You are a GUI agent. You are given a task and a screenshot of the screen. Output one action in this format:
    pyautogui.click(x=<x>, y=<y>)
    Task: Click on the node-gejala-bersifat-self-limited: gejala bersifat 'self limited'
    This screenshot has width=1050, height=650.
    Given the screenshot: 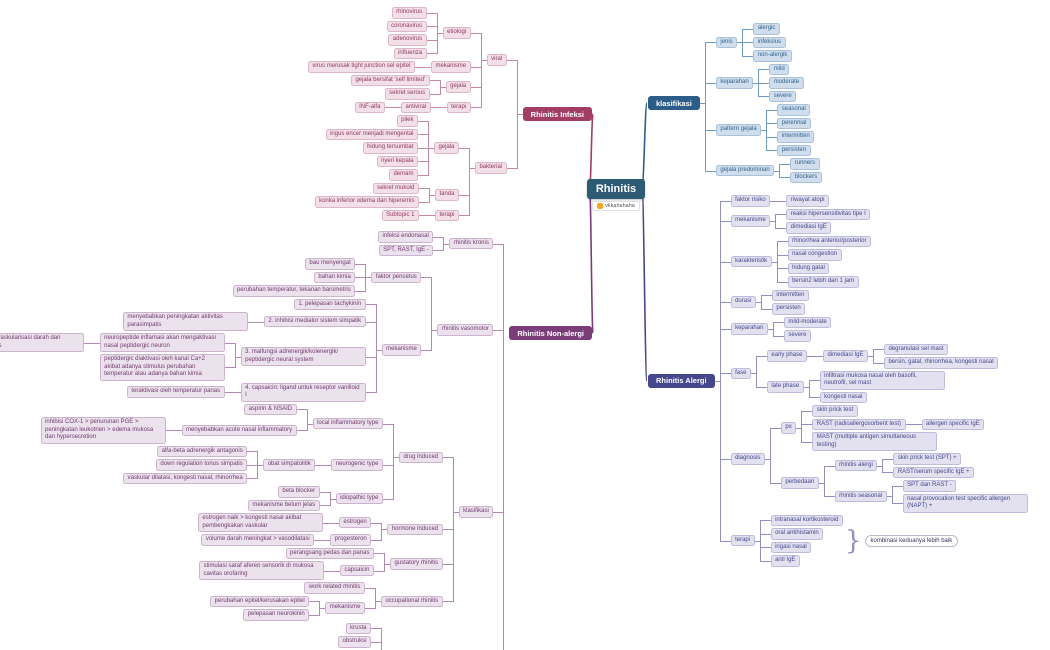 What is the action you would take?
    pyautogui.click(x=390, y=80)
    